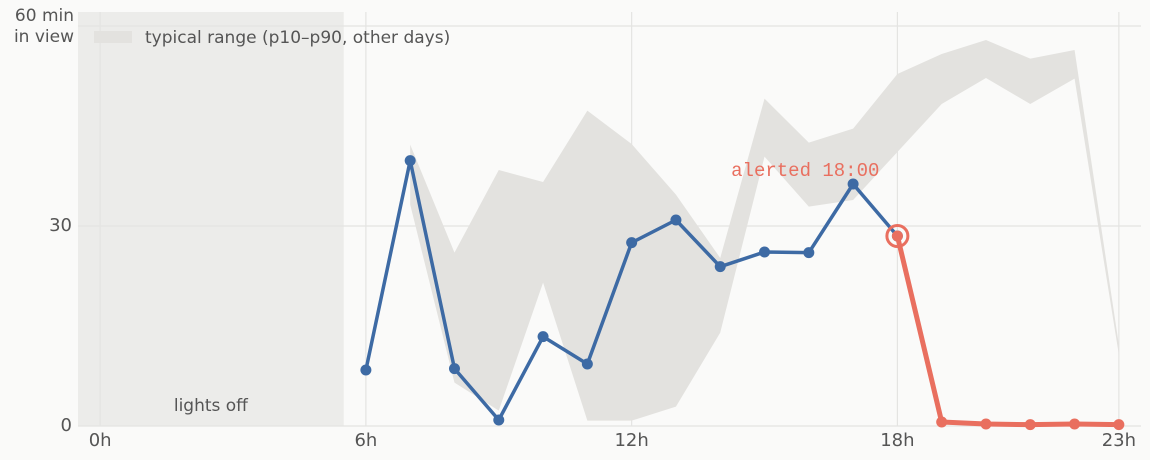 The height and width of the screenshot is (460, 1150). What do you see at coordinates (113, 37) in the screenshot?
I see `legend-swatch` at bounding box center [113, 37].